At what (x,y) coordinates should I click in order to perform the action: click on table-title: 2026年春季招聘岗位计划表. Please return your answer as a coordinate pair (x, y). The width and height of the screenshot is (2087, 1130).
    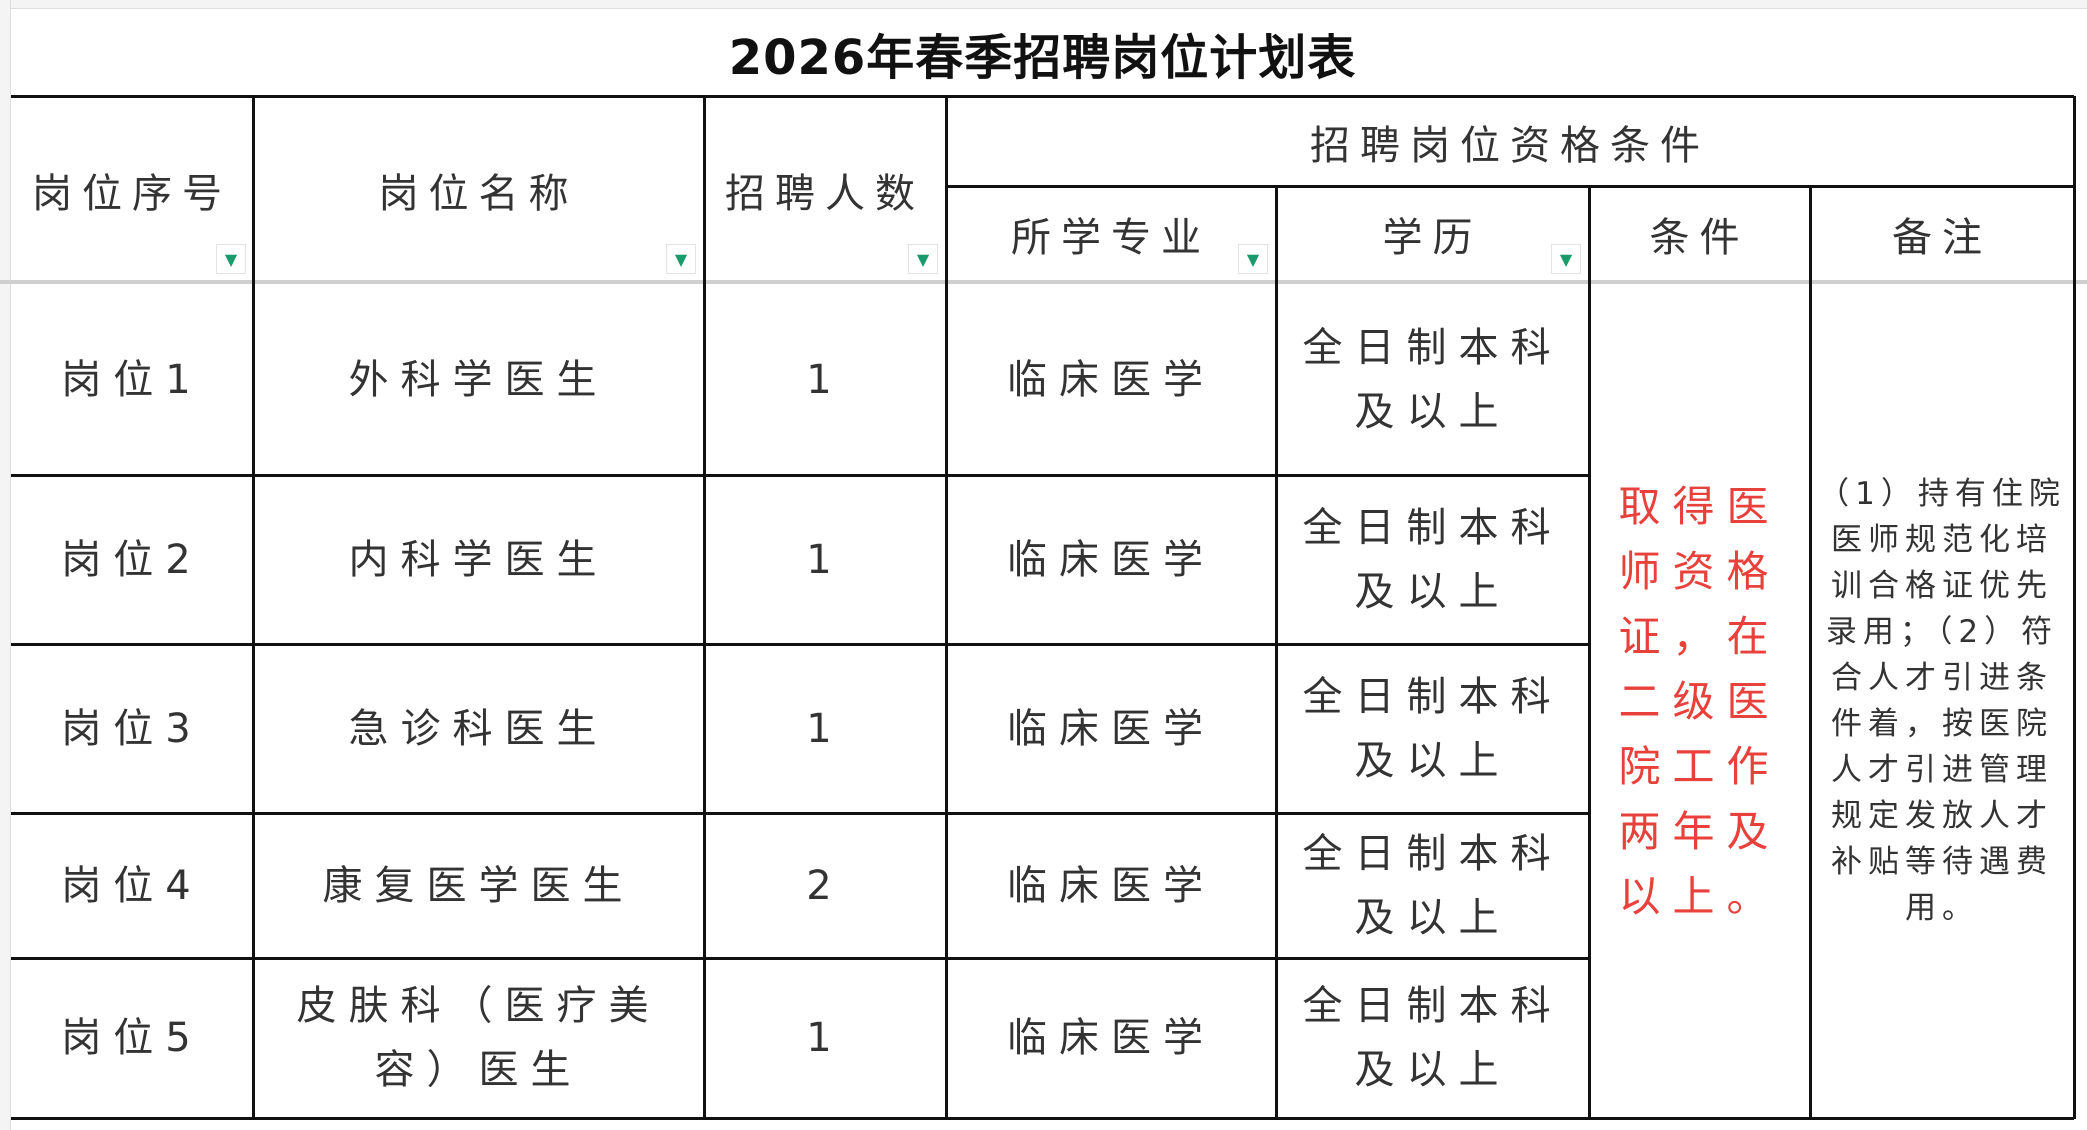
    Looking at the image, I should click on (1042, 57).